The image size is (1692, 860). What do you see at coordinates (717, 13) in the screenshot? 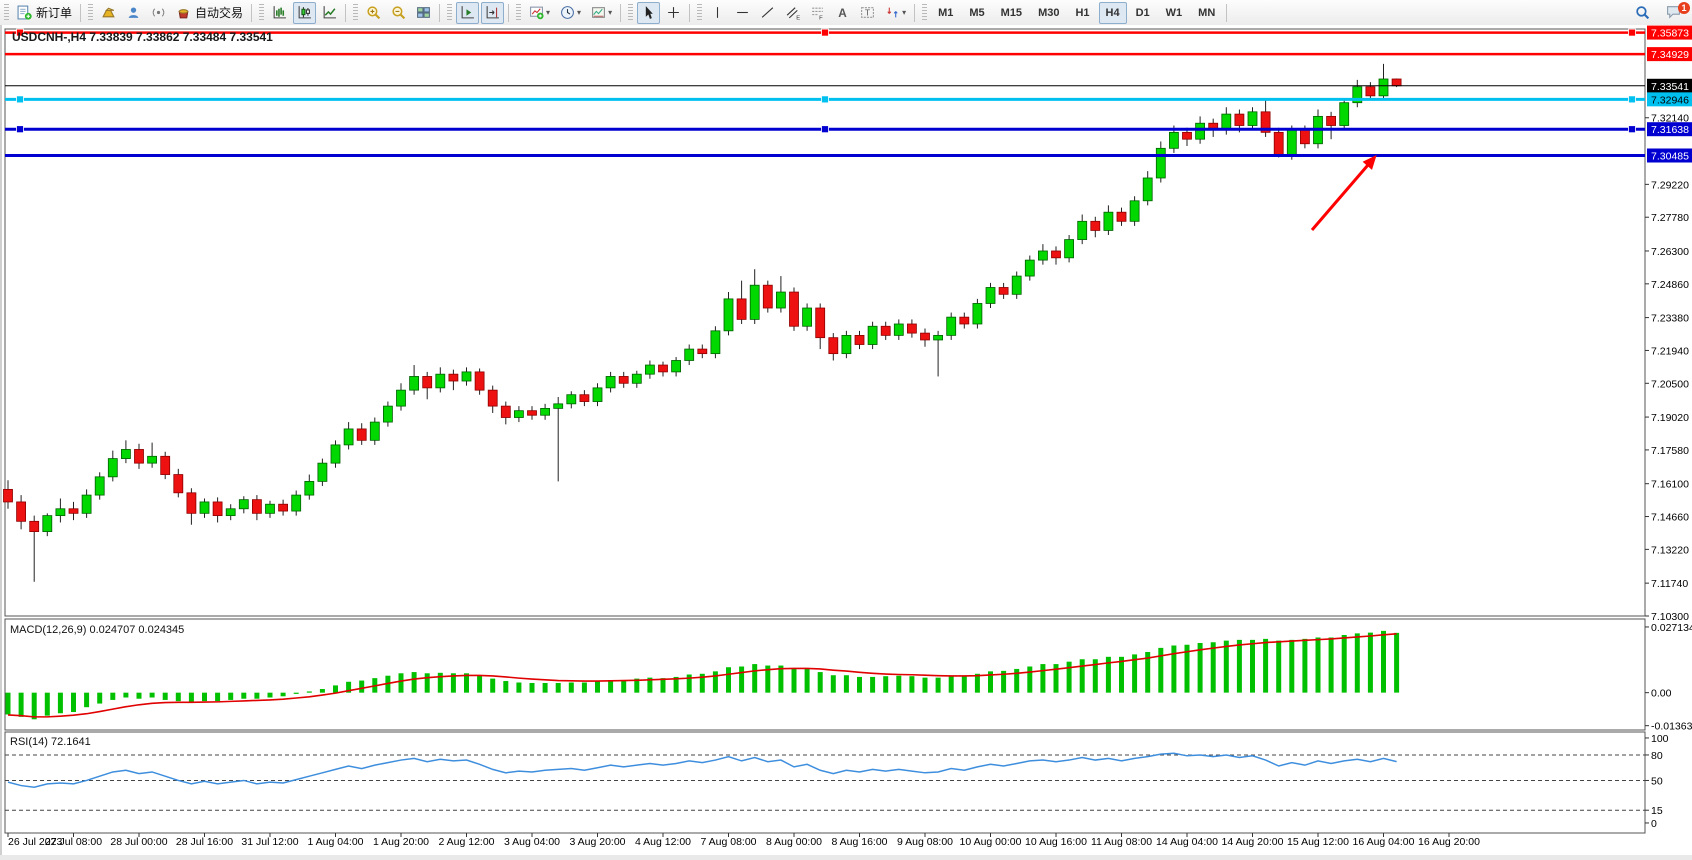
I see `vertical-line-button` at bounding box center [717, 13].